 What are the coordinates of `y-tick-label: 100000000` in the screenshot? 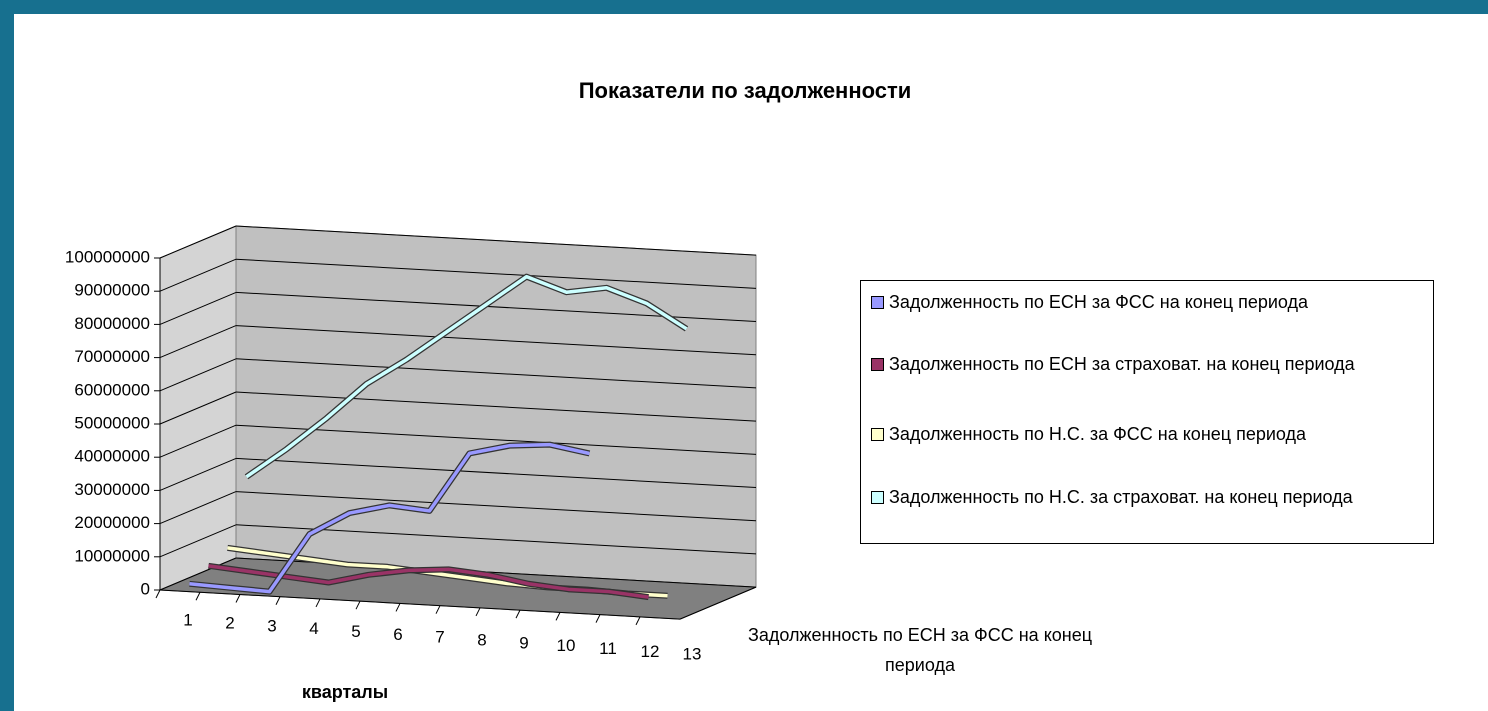 It's located at (107, 256).